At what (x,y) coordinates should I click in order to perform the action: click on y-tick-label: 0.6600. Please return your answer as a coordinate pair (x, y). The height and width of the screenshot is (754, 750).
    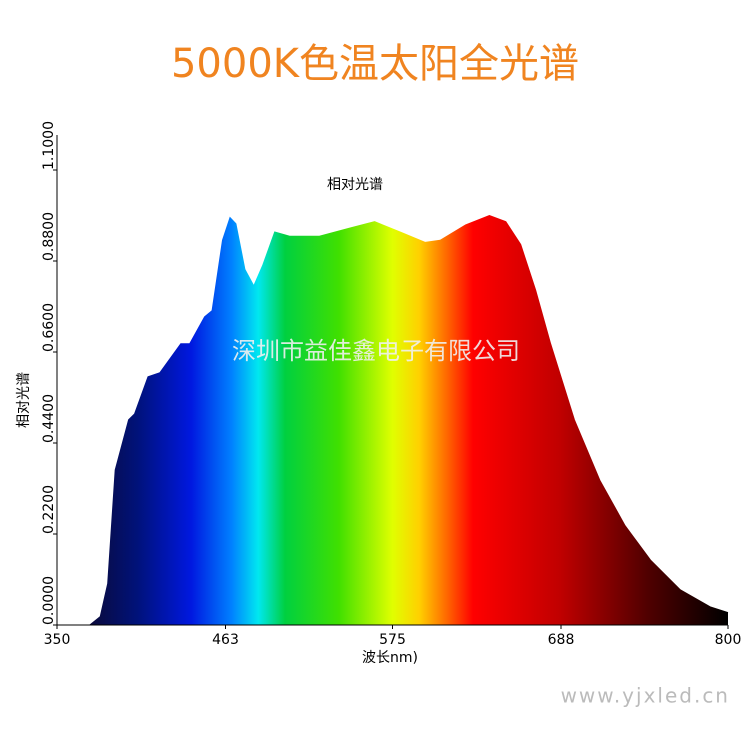
    Looking at the image, I should click on (49, 327).